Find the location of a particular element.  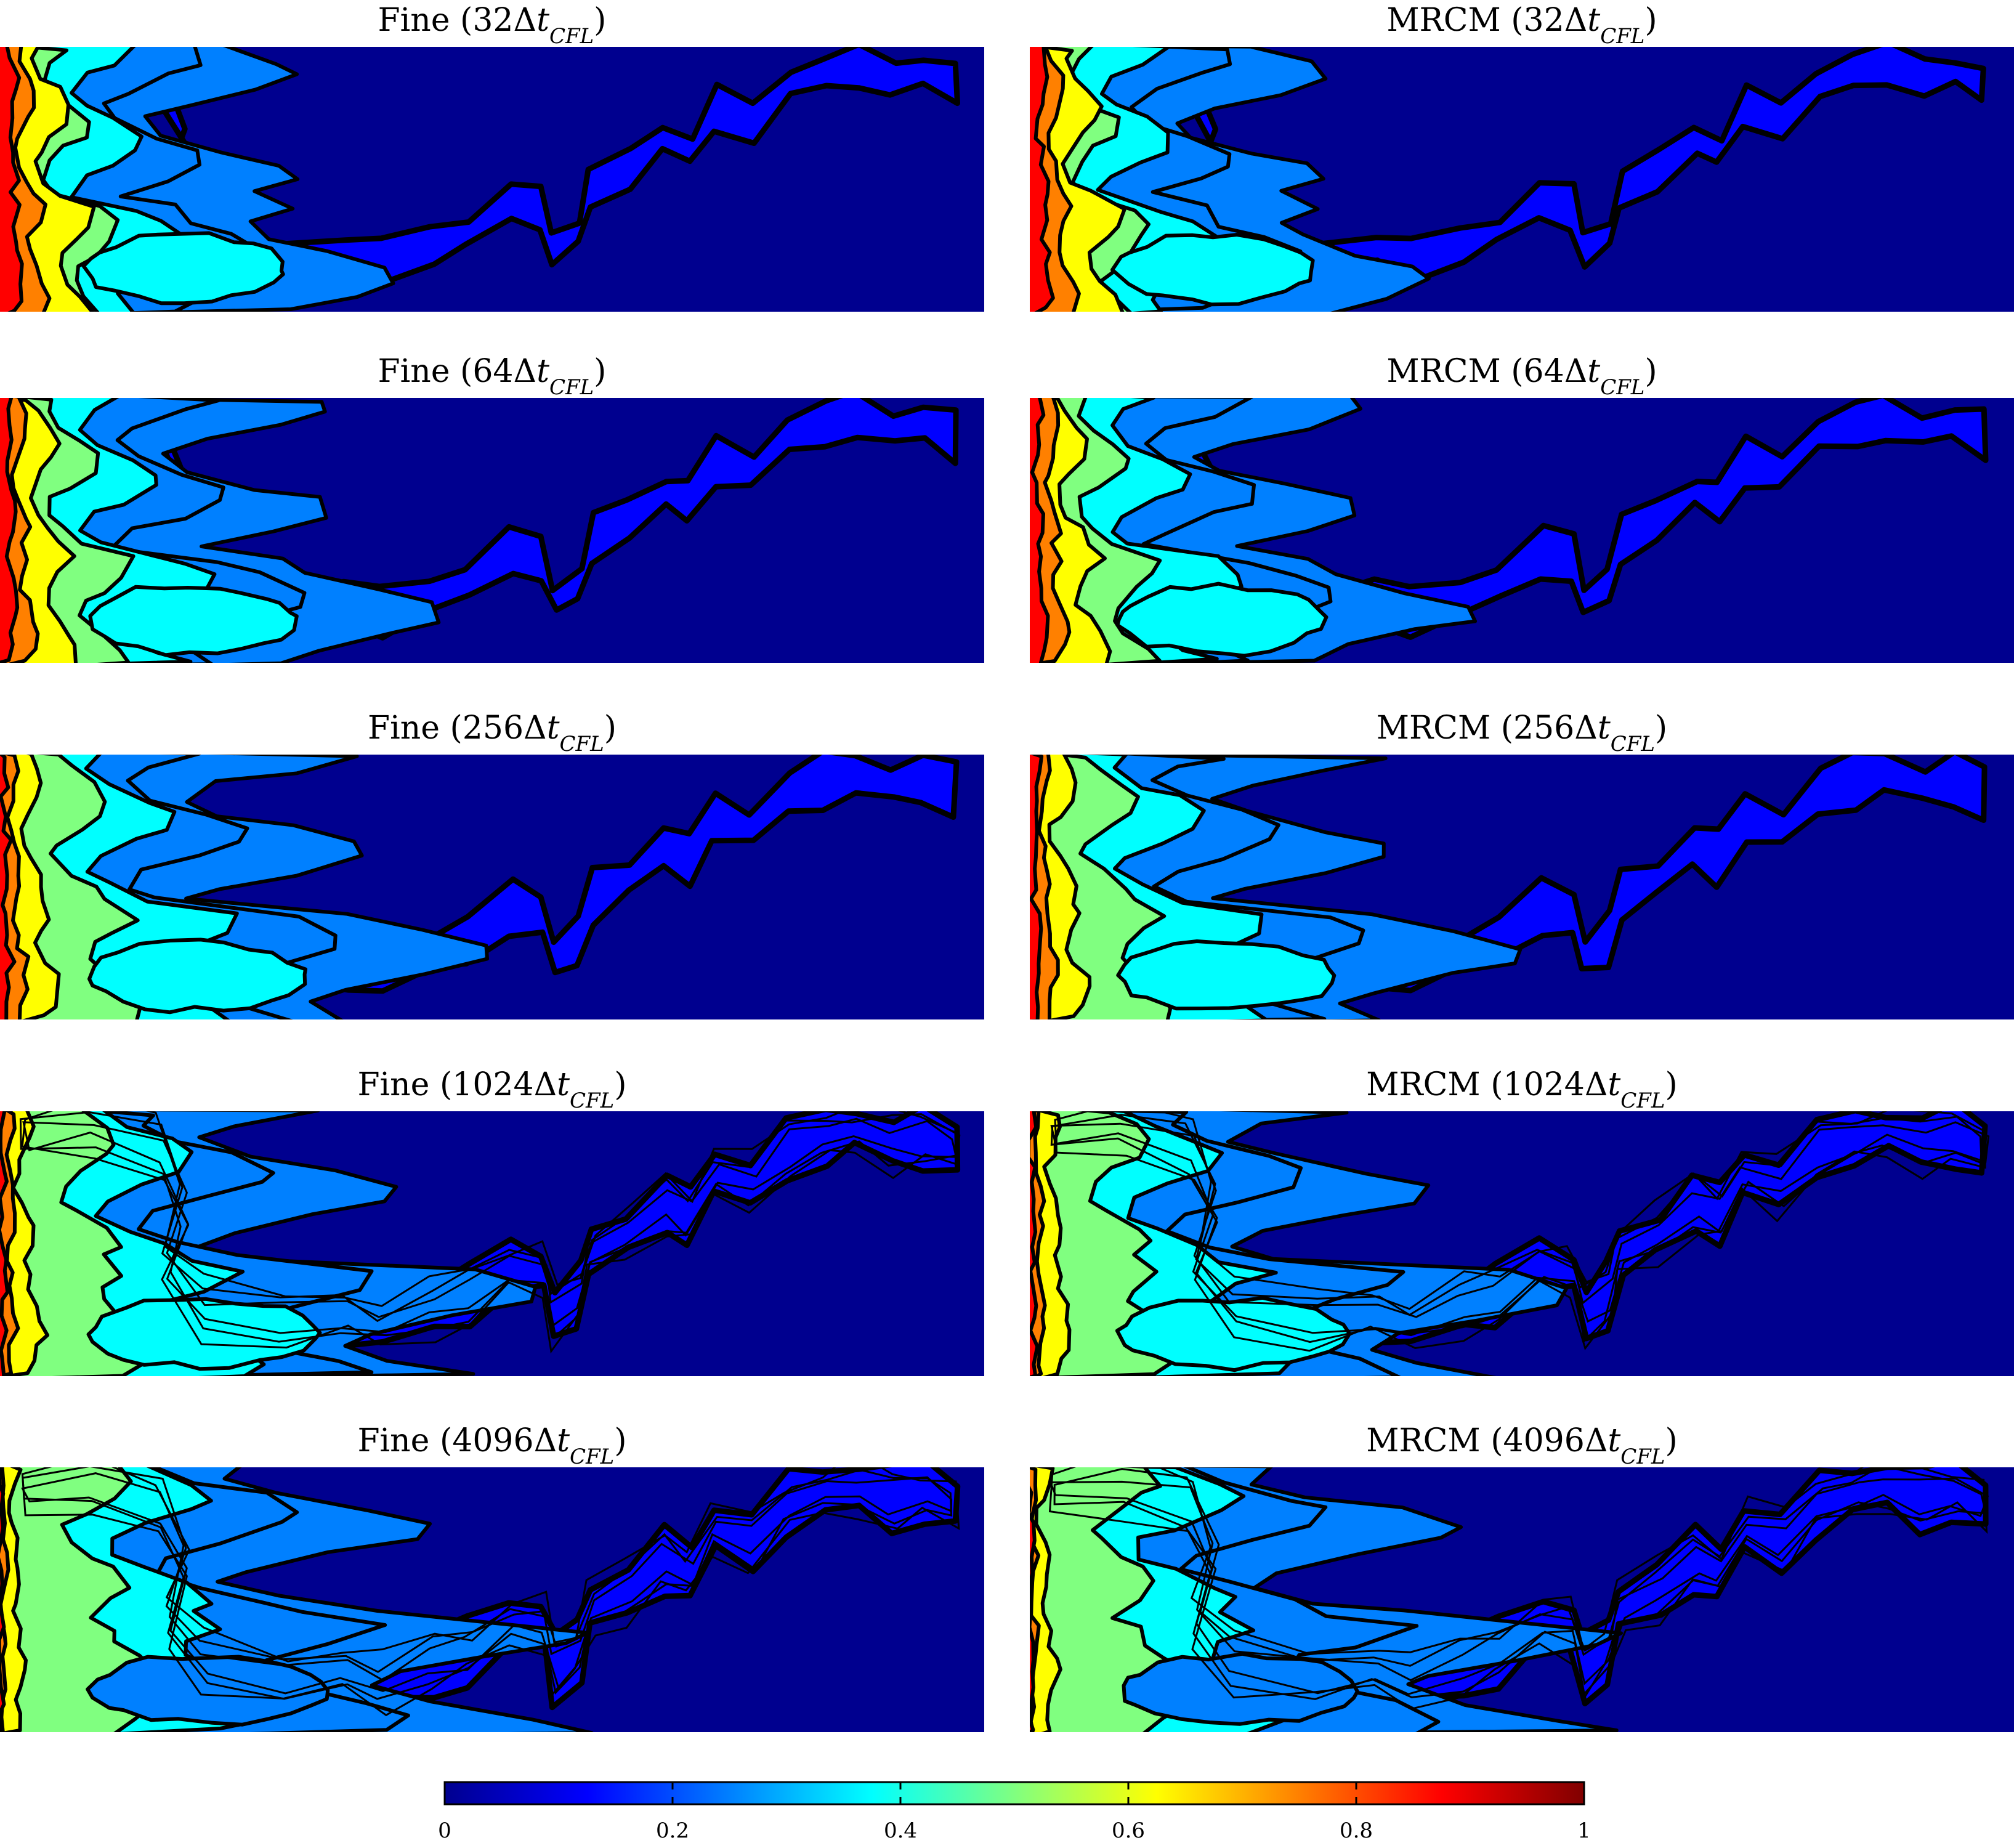

panel-title-prefix: MRCM (256Δ is located at coordinates (1488, 728).